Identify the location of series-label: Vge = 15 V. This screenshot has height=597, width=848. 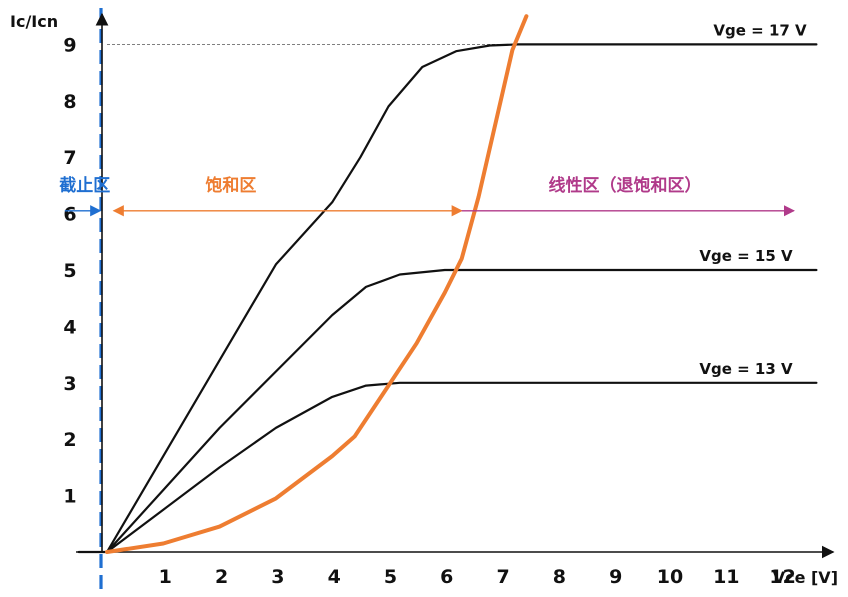
(746, 256).